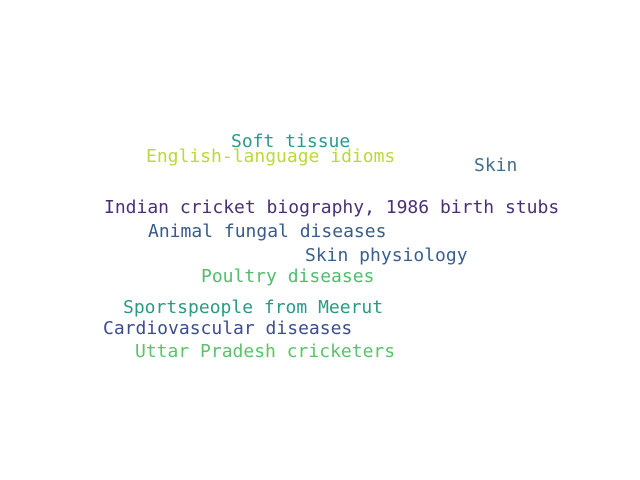 The height and width of the screenshot is (480, 640). Describe the element at coordinates (288, 276) in the screenshot. I see `word-poultry-diseases: Poultry diseases` at that location.